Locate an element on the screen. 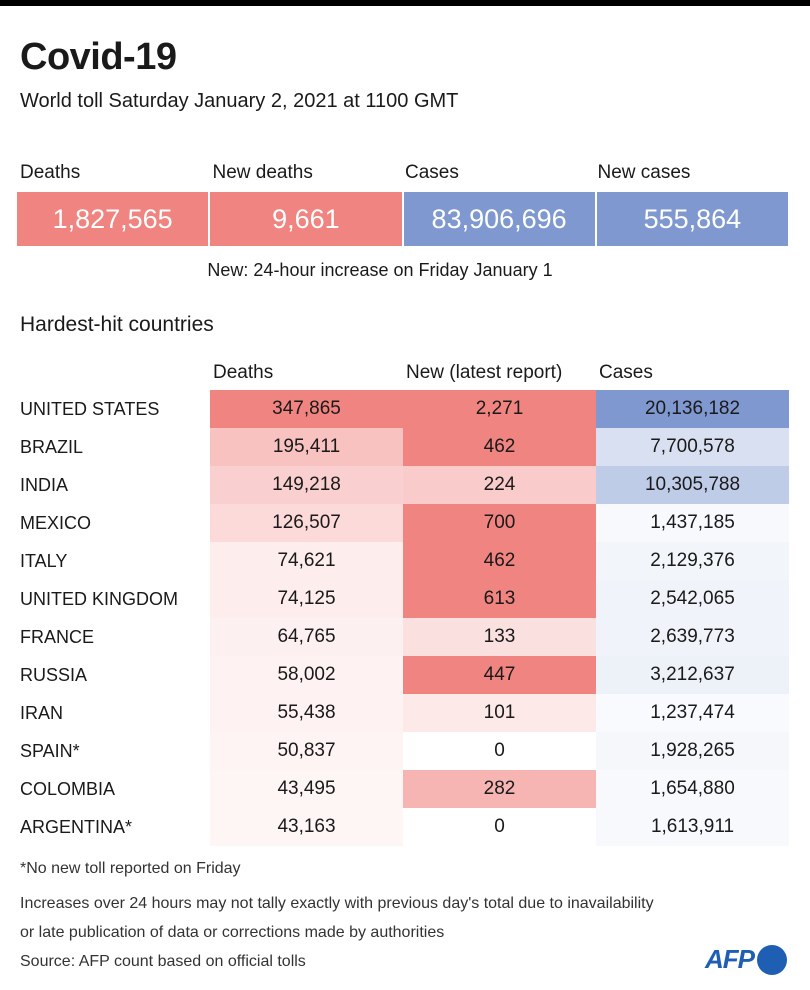 The height and width of the screenshot is (990, 810). summary-value-deaths: 1,827,565 is located at coordinates (113, 219).